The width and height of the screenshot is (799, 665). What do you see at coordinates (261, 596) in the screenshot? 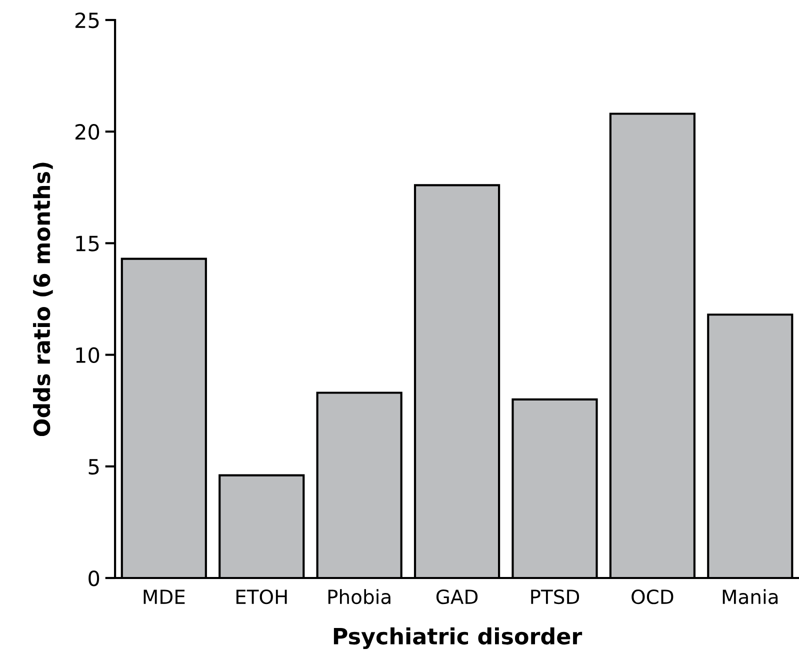
I see `x-tick-label: ETOH` at bounding box center [261, 596].